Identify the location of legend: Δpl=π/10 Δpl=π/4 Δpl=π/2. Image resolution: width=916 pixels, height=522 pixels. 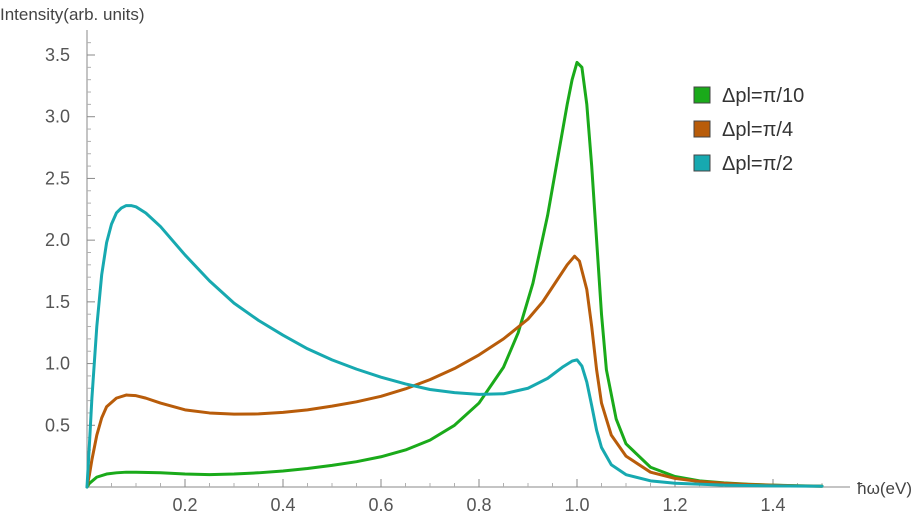
(748, 130).